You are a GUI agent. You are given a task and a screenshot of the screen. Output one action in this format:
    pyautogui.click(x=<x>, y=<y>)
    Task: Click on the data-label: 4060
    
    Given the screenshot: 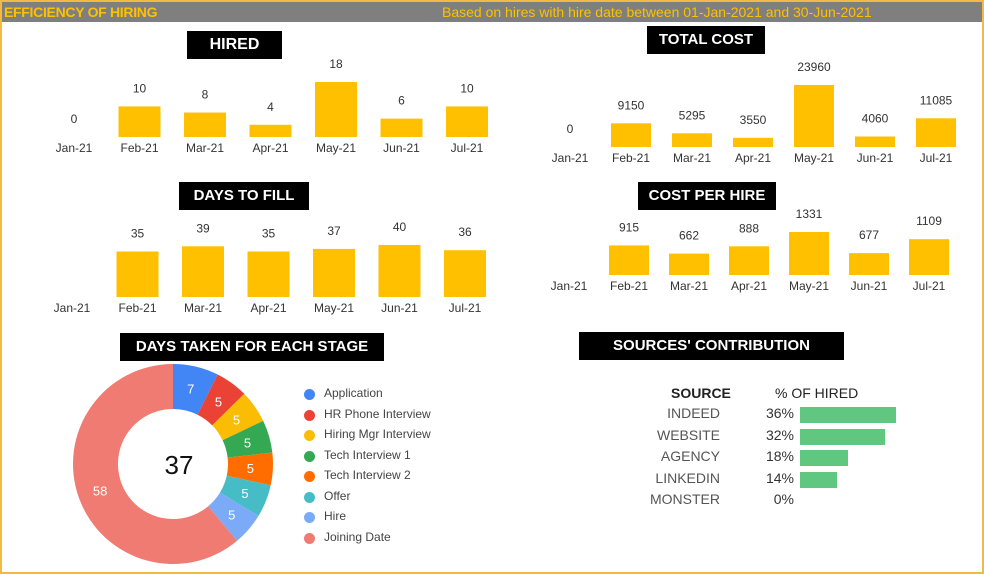 What is the action you would take?
    pyautogui.click(x=875, y=118)
    